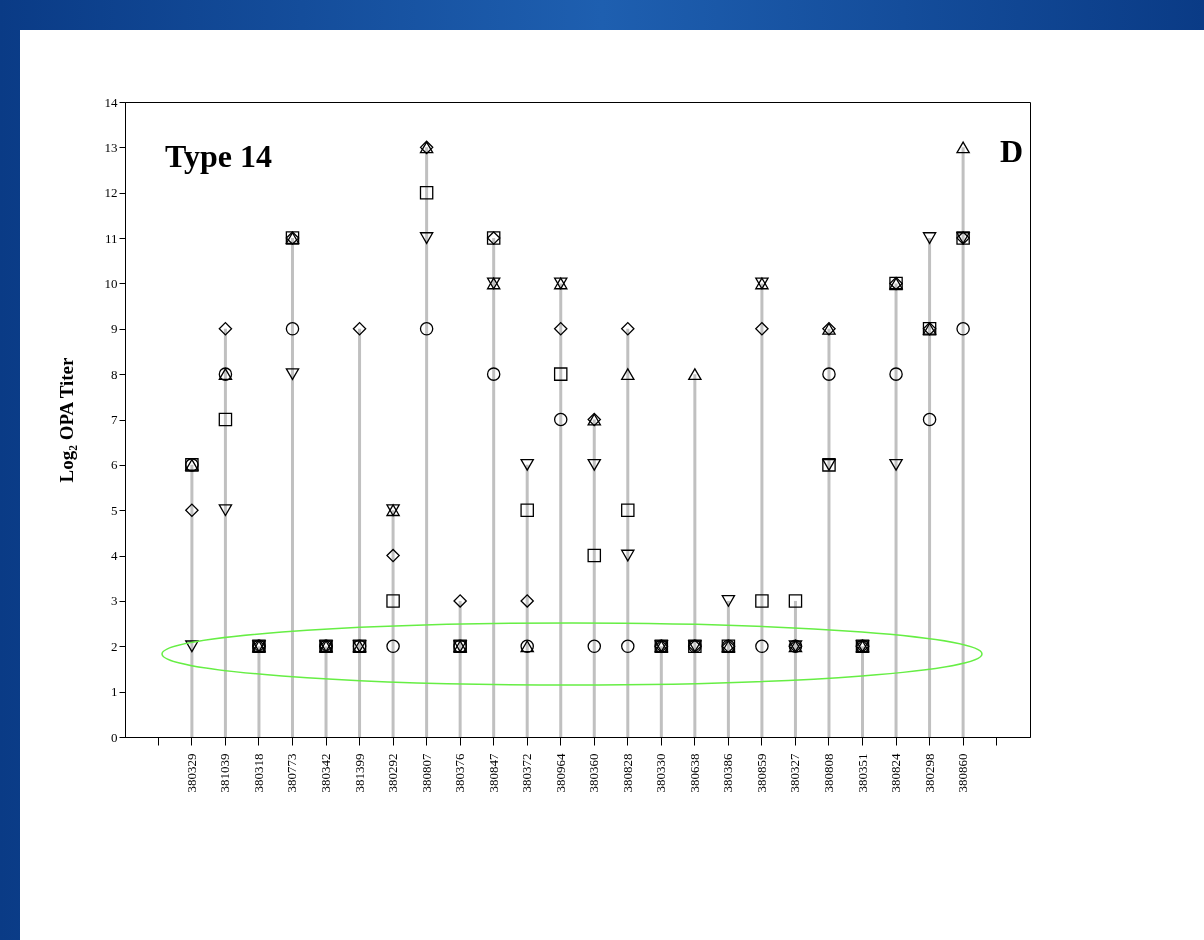 This screenshot has width=1204, height=940. Describe the element at coordinates (460, 773) in the screenshot. I see `x-tick-label: 380376` at that location.